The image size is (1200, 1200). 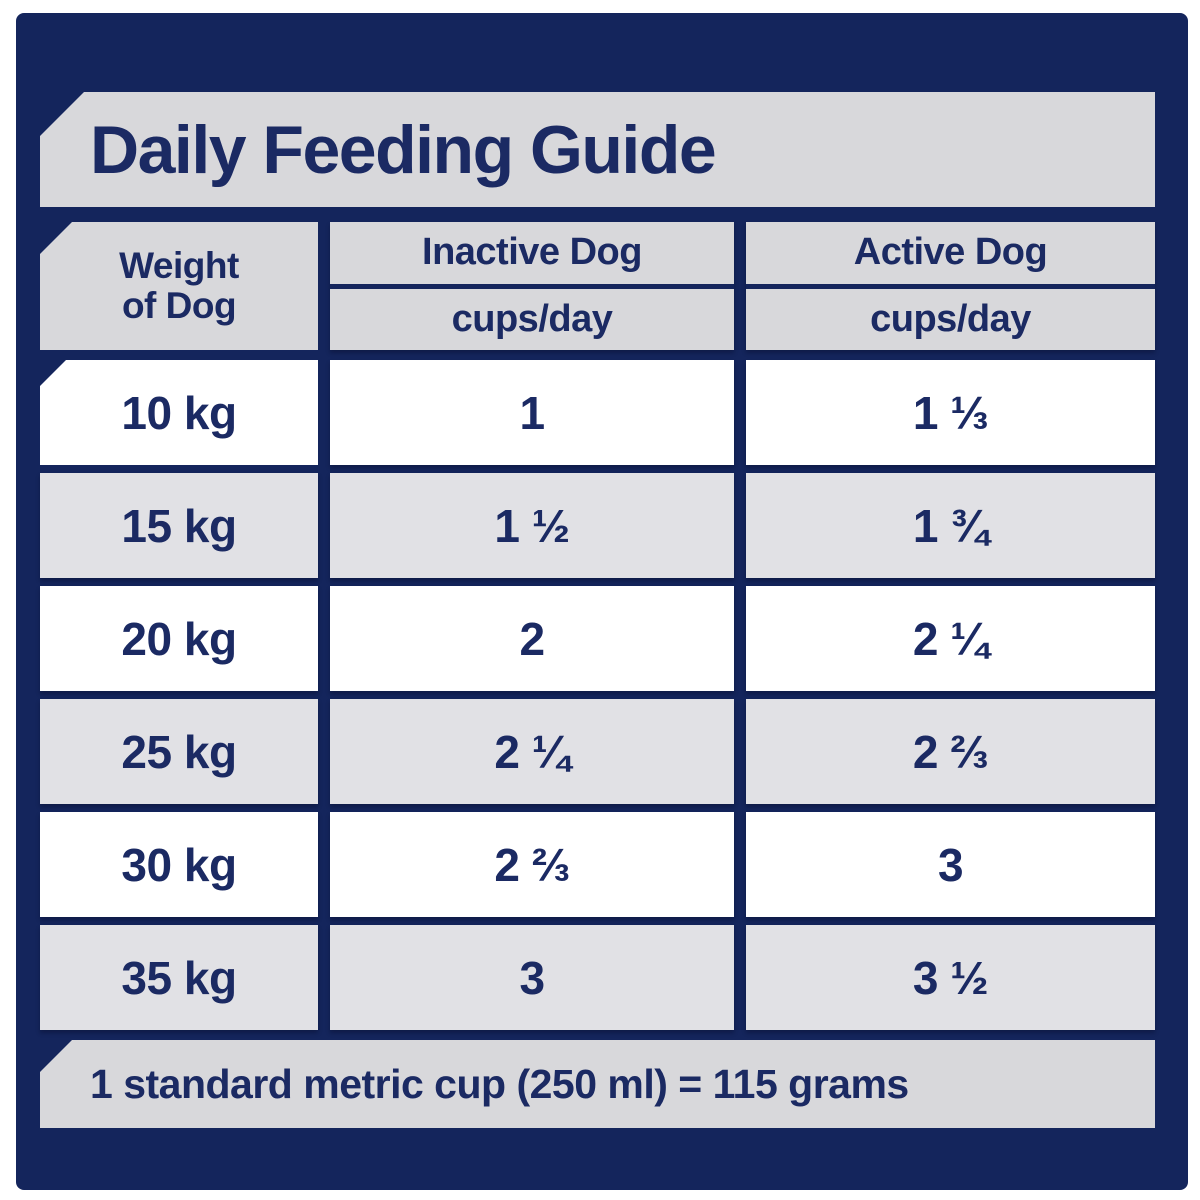 I want to click on active-value-cell: 3, so click(x=950, y=864).